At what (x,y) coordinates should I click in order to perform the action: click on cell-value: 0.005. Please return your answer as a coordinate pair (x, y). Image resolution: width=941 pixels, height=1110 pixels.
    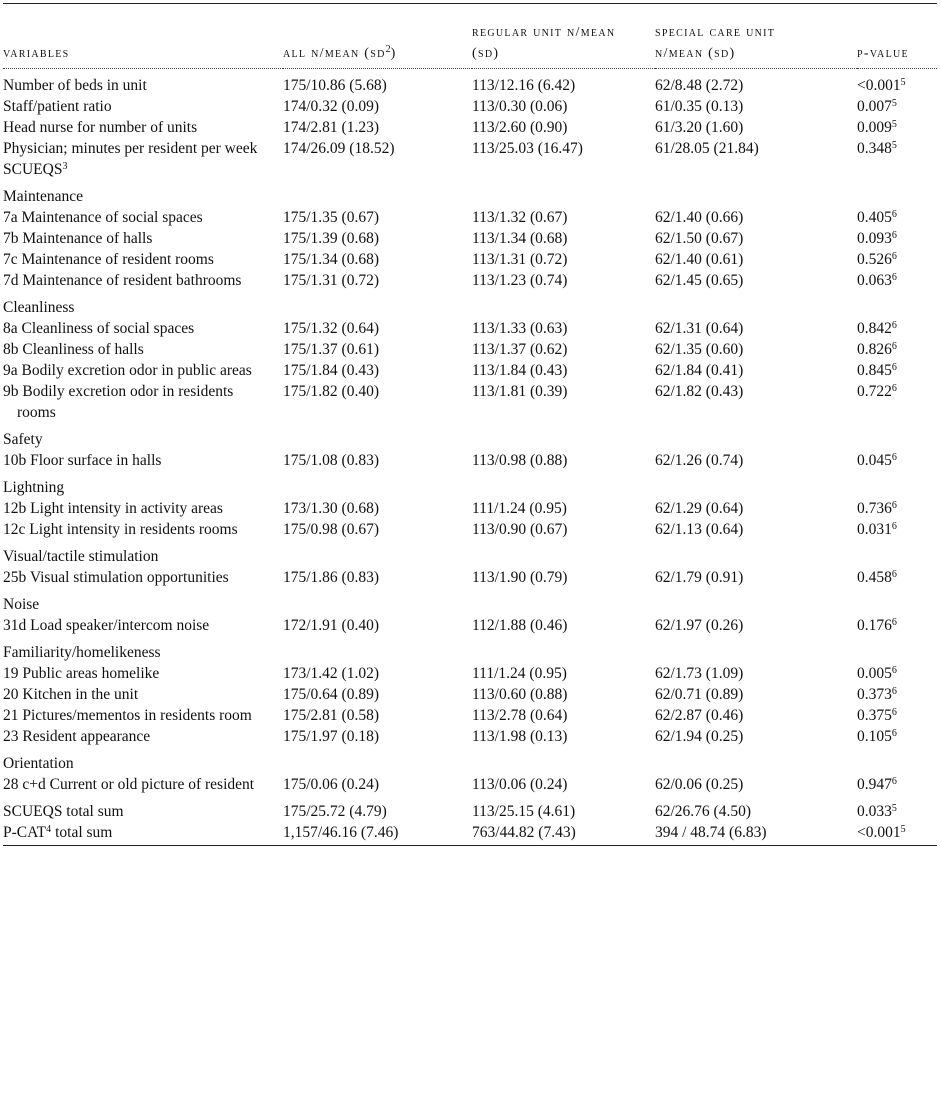
    Looking at the image, I should click on (874, 673).